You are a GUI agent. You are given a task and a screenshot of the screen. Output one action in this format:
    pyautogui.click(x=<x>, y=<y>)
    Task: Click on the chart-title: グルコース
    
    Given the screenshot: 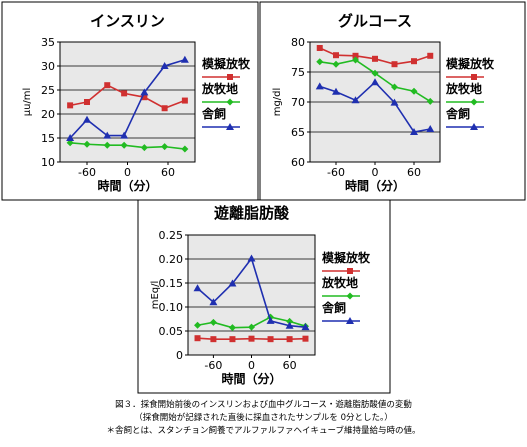 What is the action you would take?
    pyautogui.click(x=375, y=21)
    